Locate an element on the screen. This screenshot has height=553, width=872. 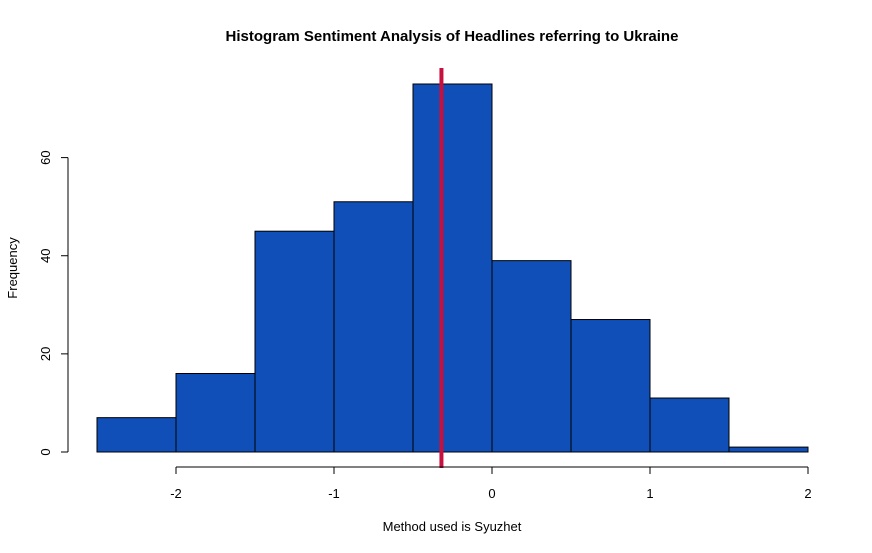
x-tick-label: 0 is located at coordinates (491, 493).